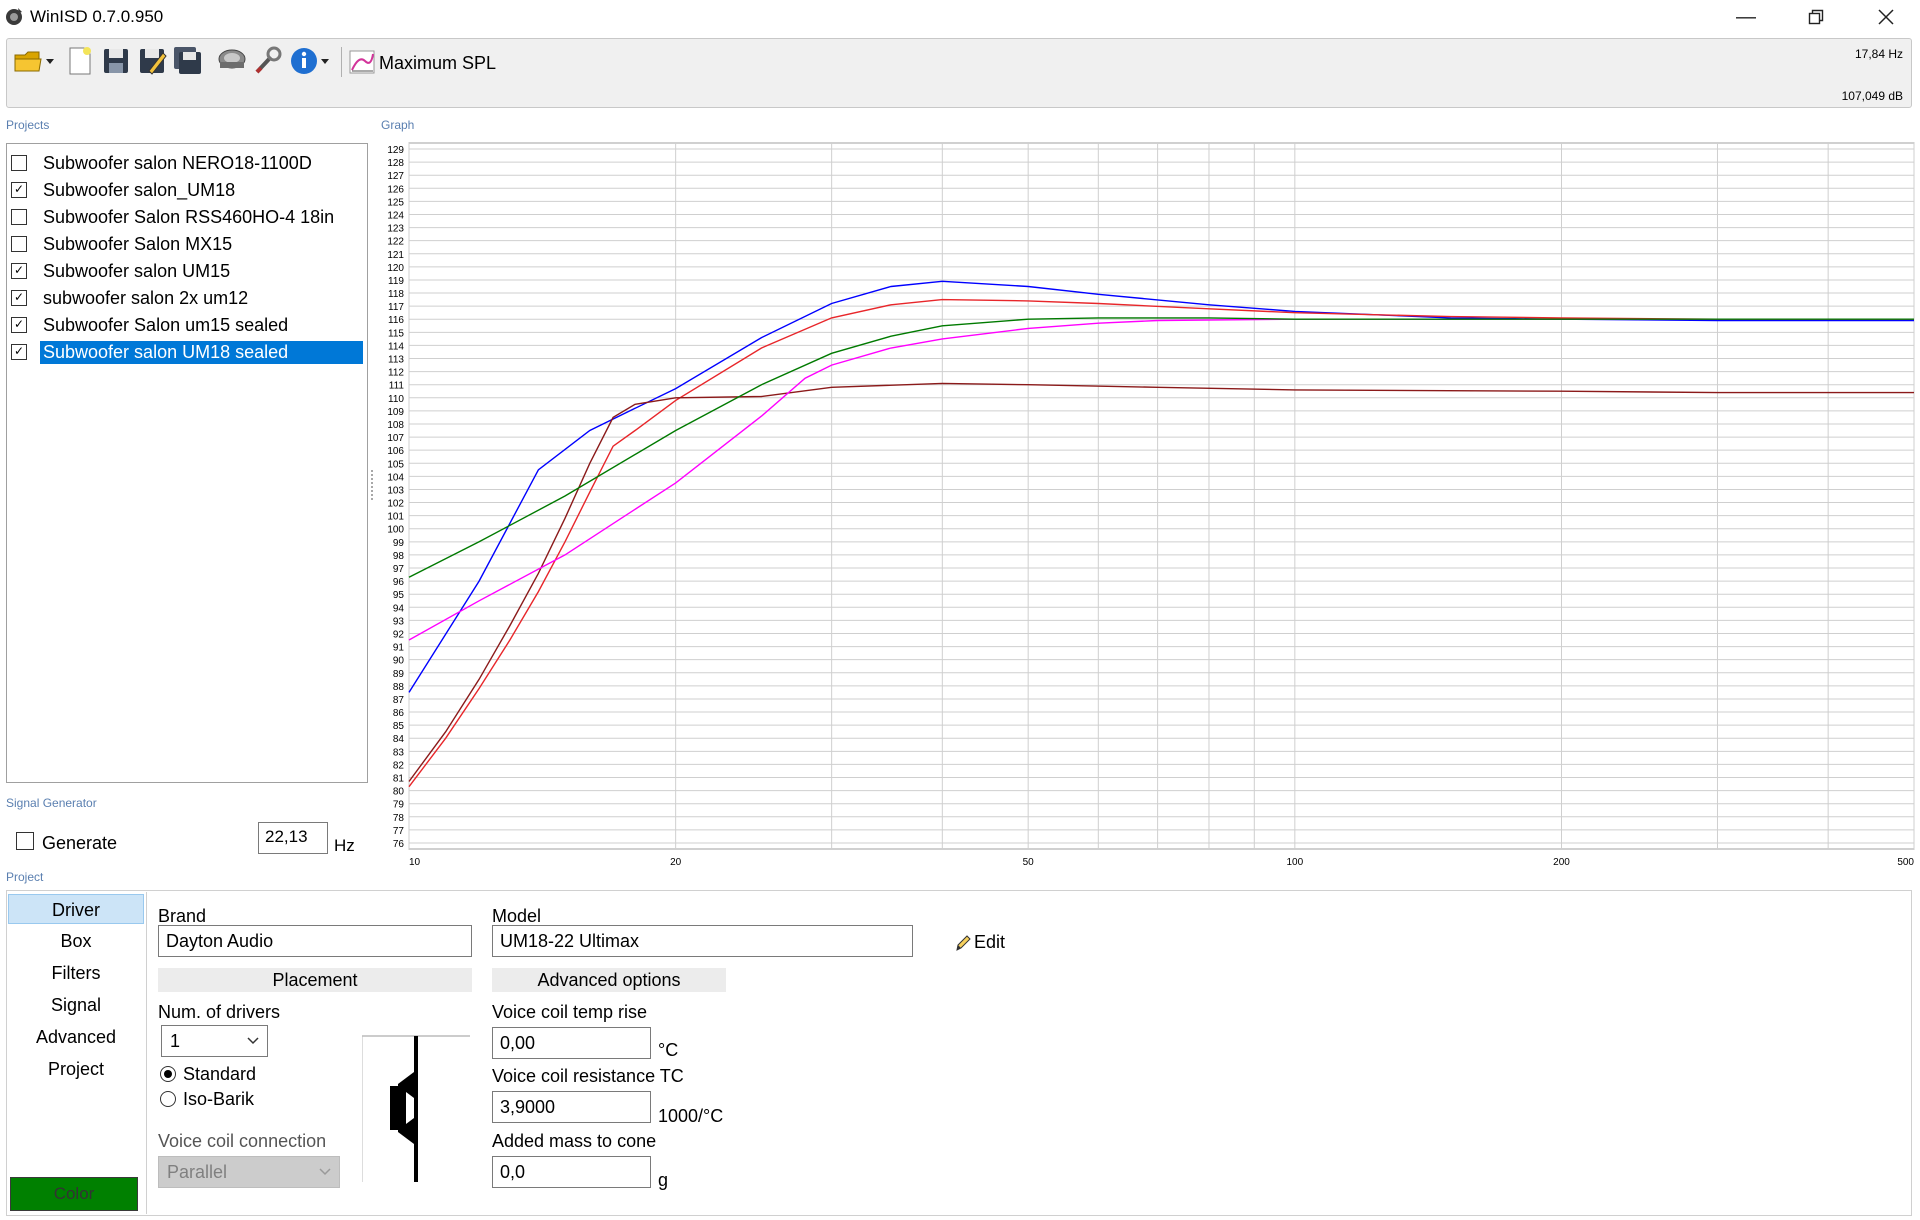 The width and height of the screenshot is (1920, 1220). Describe the element at coordinates (395, 229) in the screenshot. I see `y-tick-label: 123` at that location.